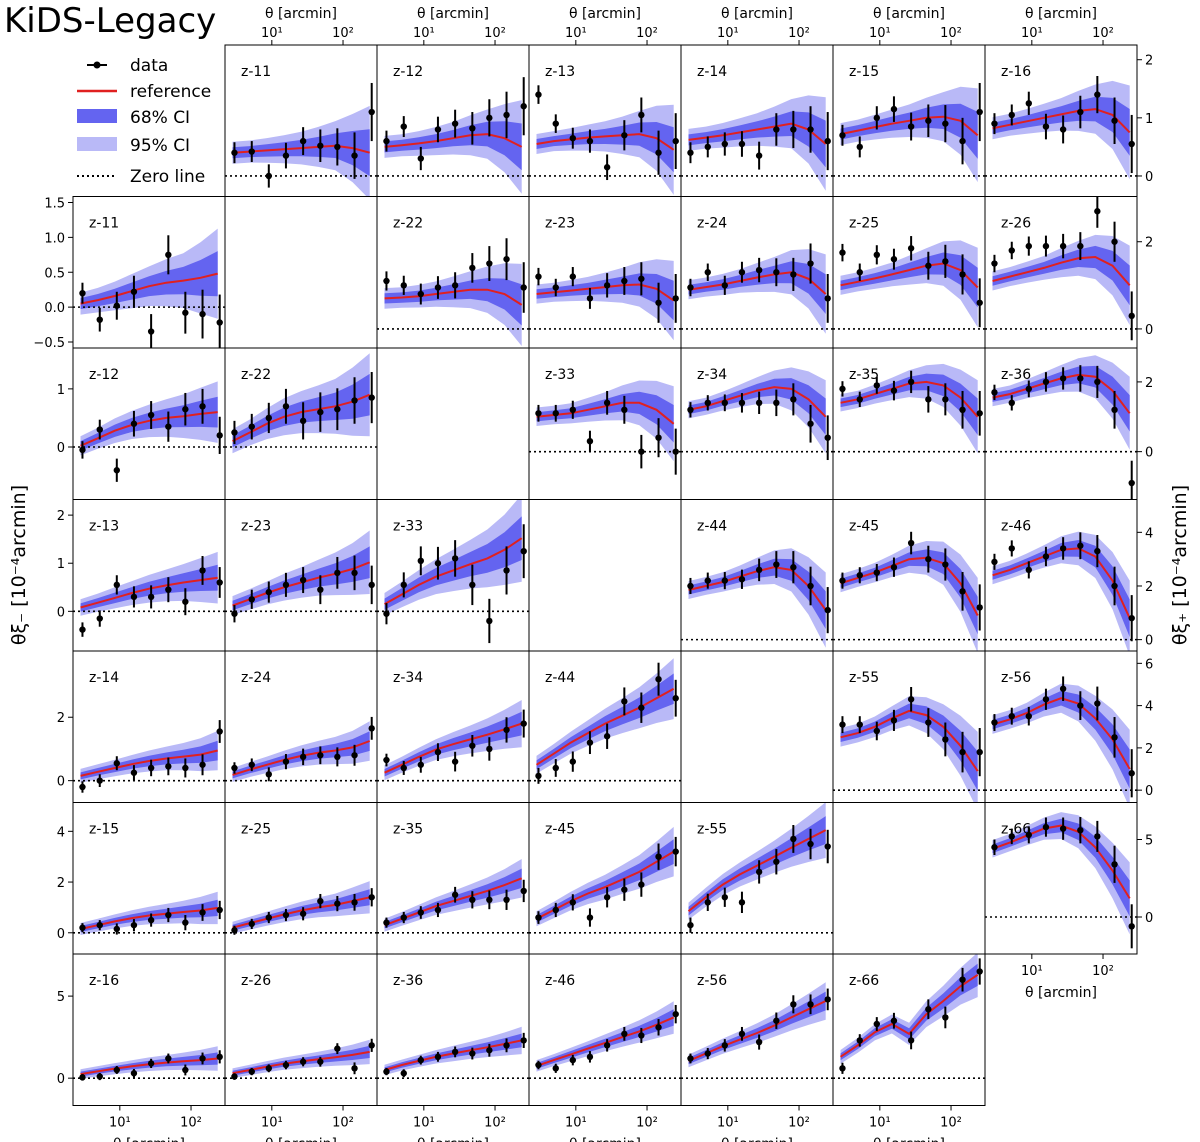 Image resolution: width=1200 pixels, height=1142 pixels. I want to click on panel-p-z23p: z-23, so click(605, 272).